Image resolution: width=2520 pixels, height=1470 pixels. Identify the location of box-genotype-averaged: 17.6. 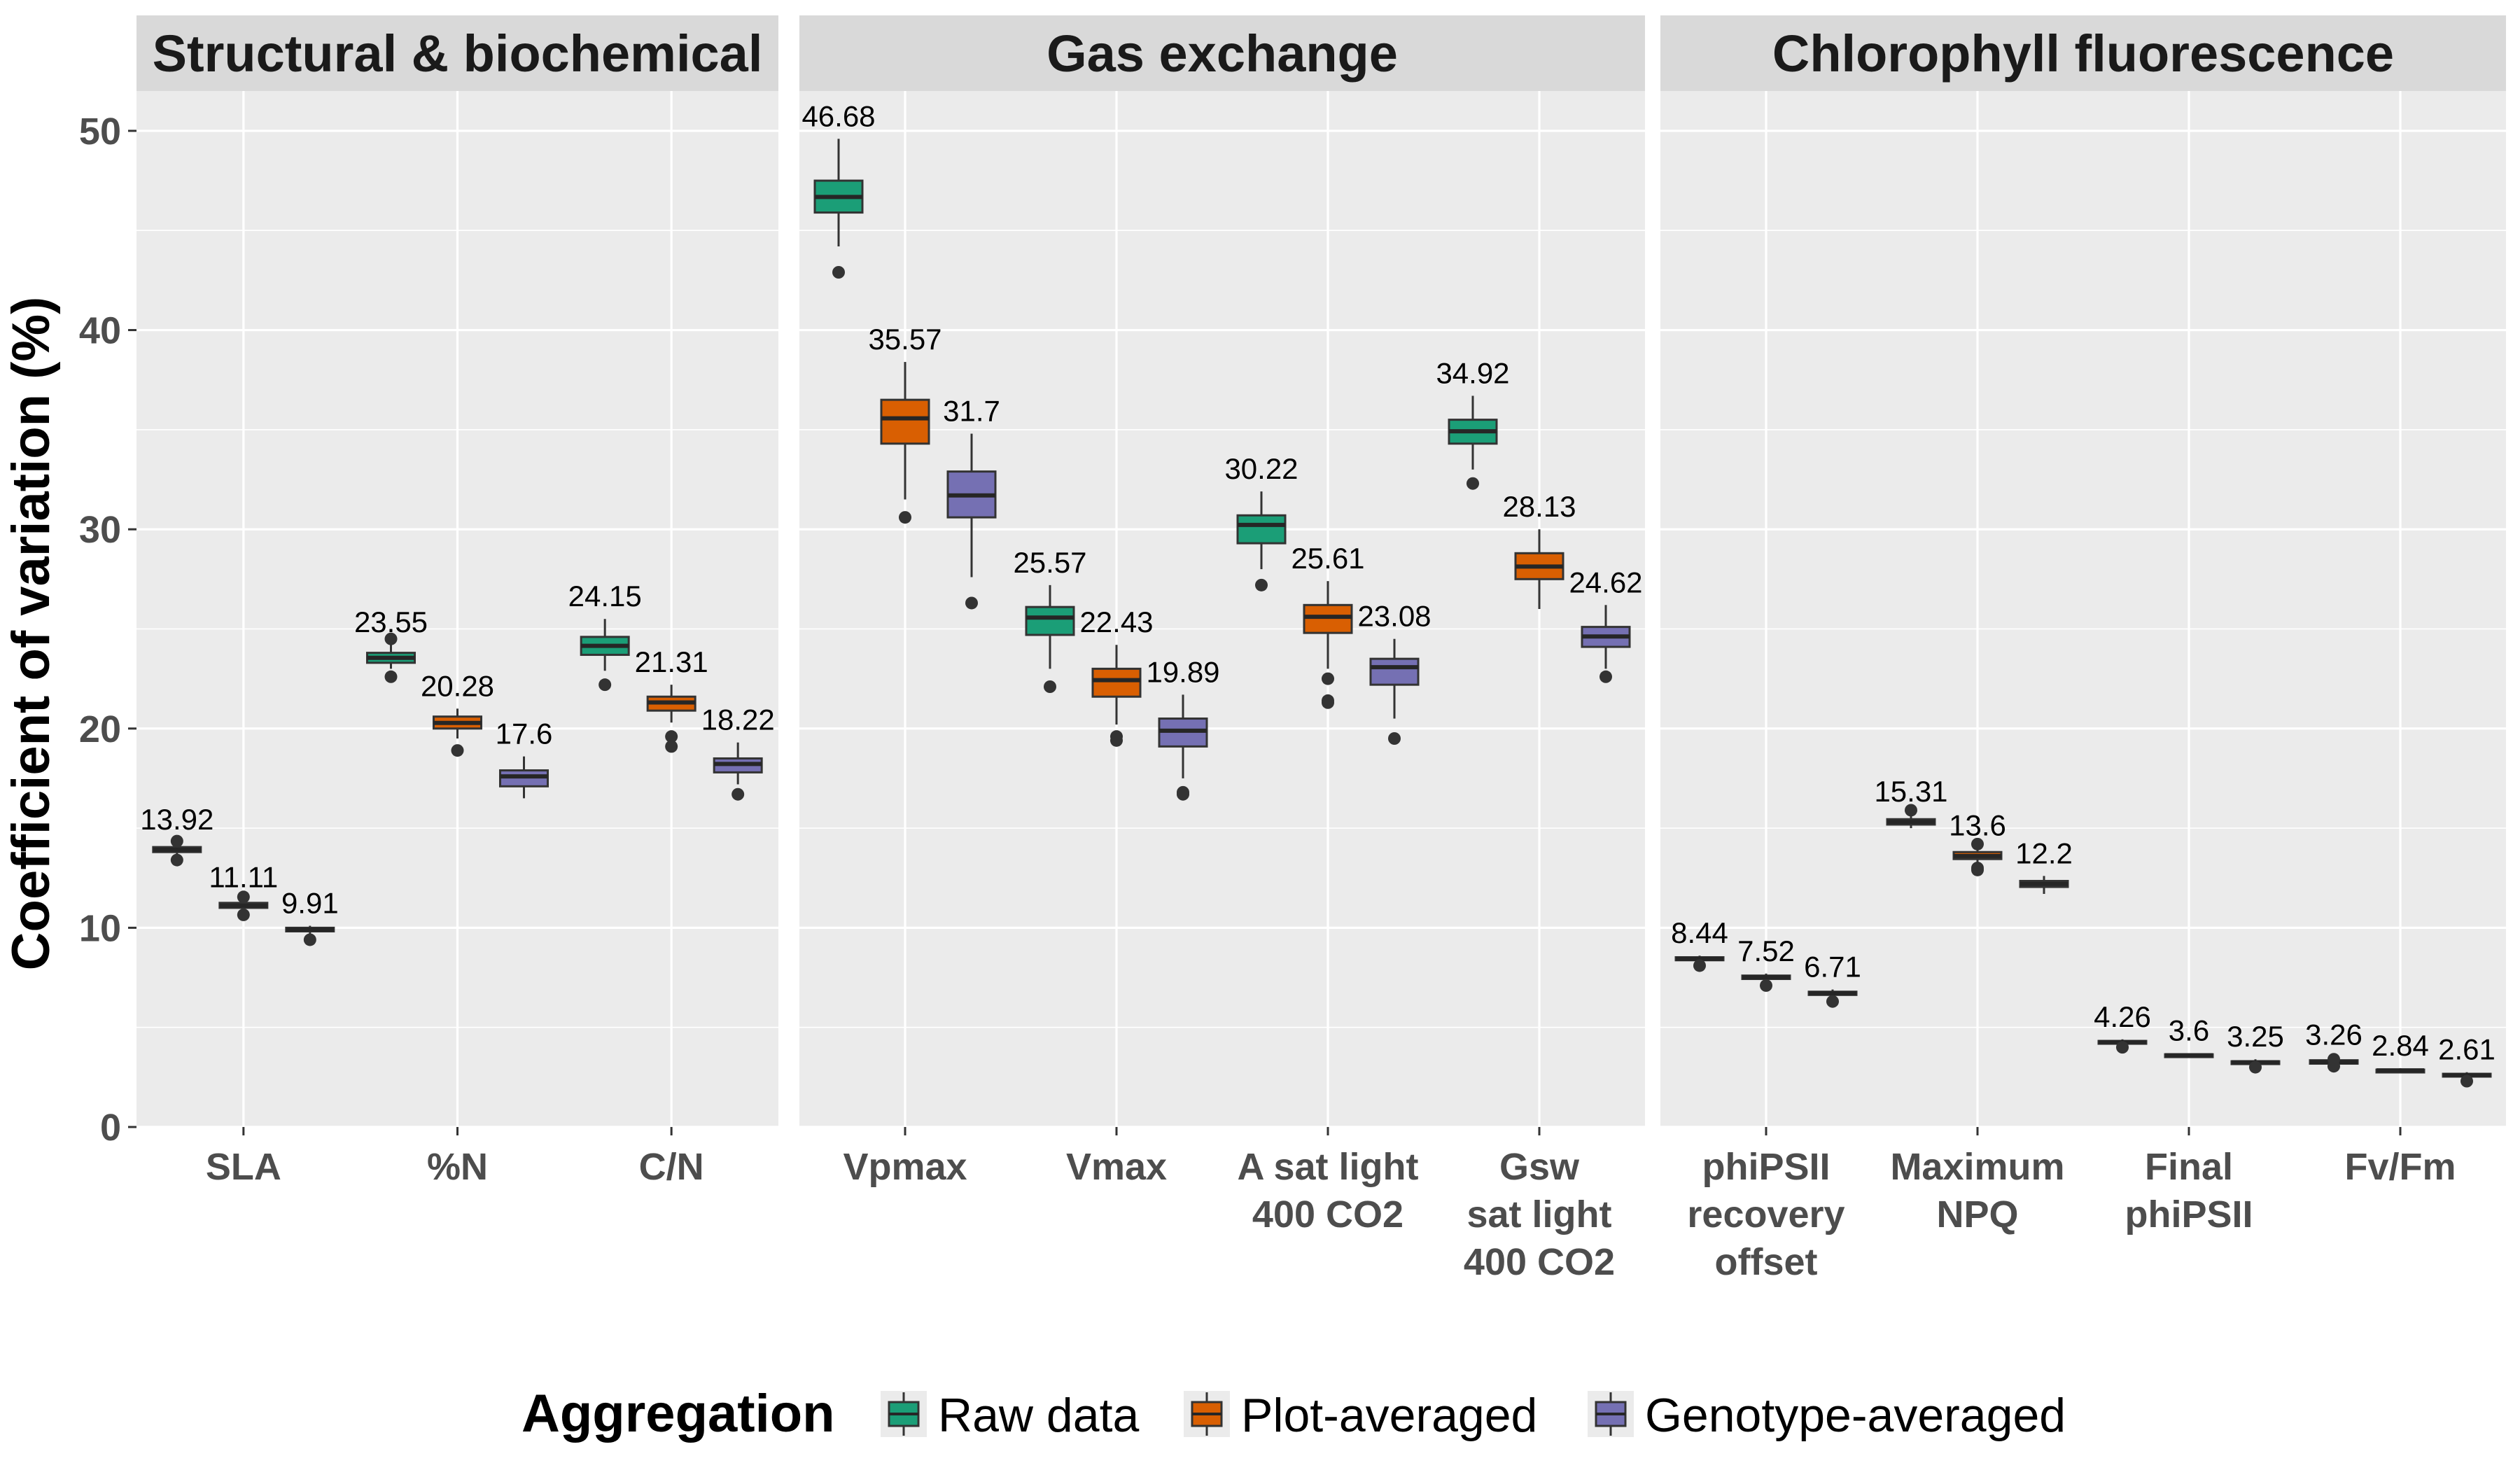
(524, 758).